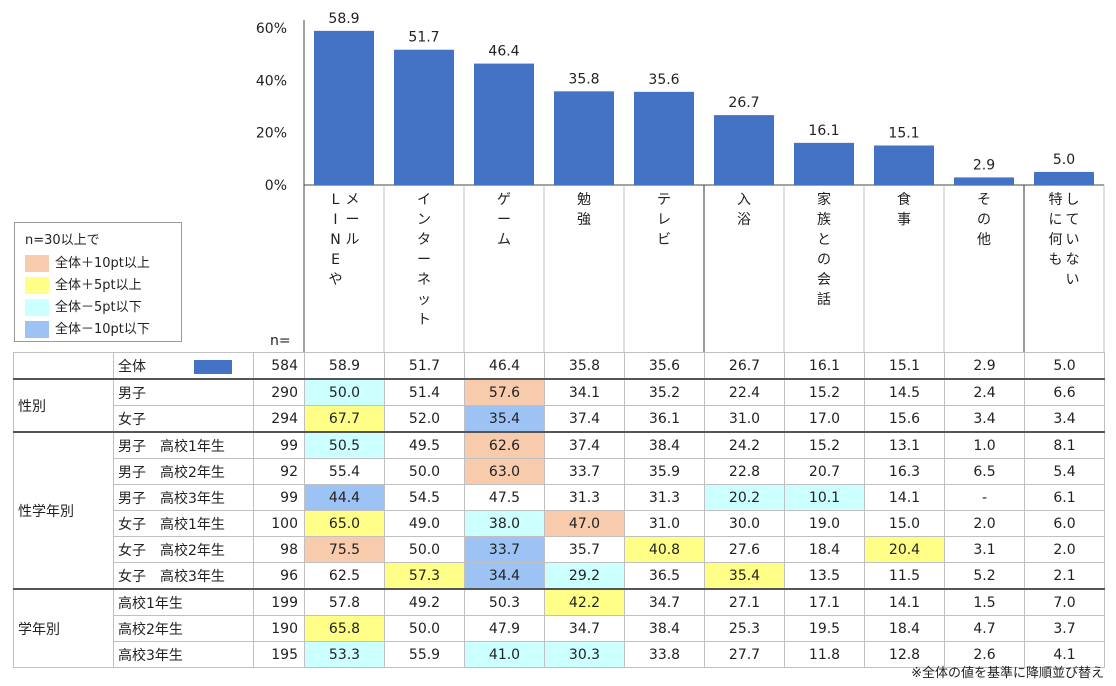 The height and width of the screenshot is (686, 1116). What do you see at coordinates (904, 628) in the screenshot?
I see `value-cell: 18.4` at bounding box center [904, 628].